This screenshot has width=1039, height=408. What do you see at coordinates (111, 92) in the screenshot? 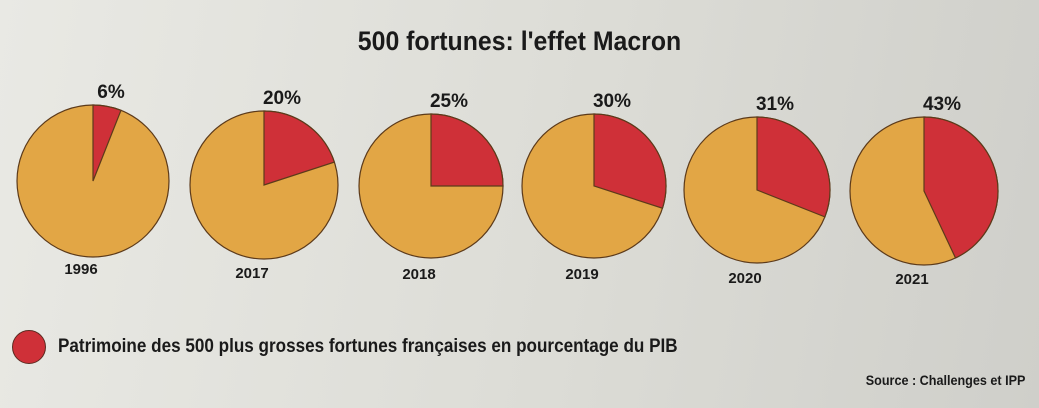
I see `pie-value-label: 6%` at bounding box center [111, 92].